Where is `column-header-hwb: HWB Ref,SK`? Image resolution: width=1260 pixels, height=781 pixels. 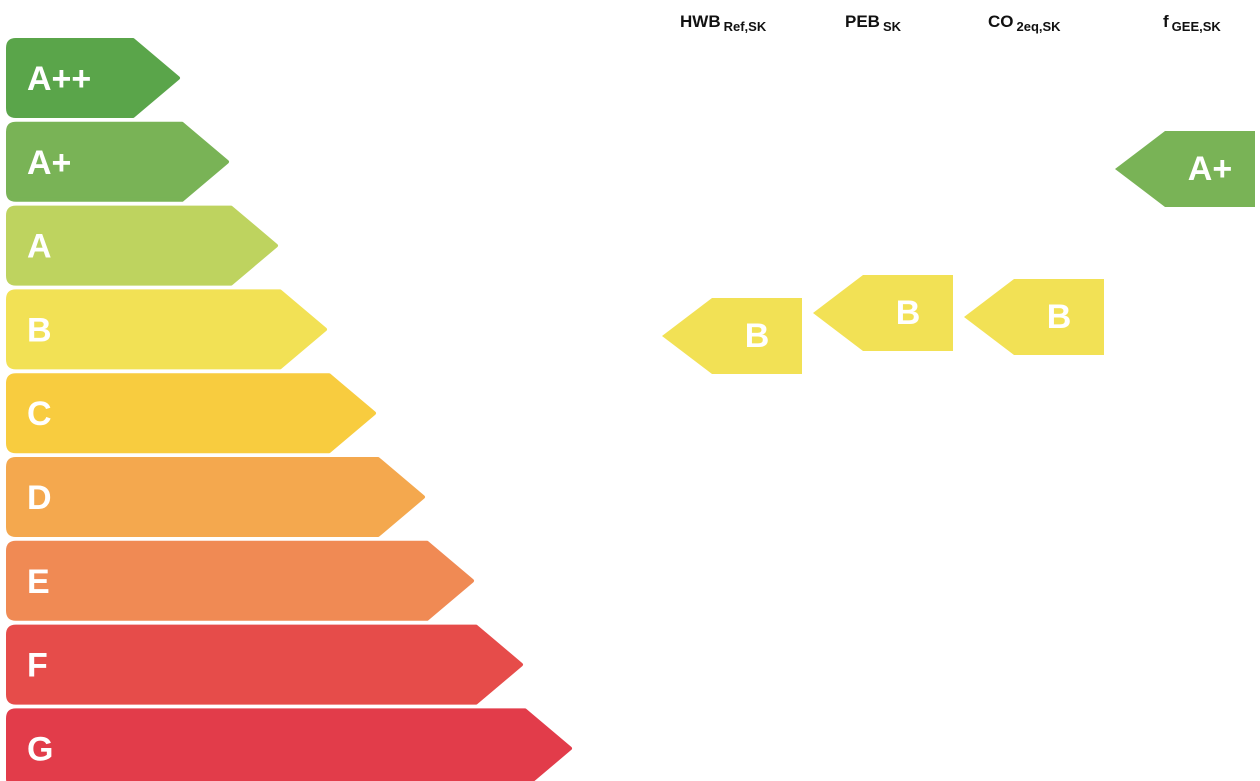
column-header-hwb: HWB Ref,SK is located at coordinates (723, 23).